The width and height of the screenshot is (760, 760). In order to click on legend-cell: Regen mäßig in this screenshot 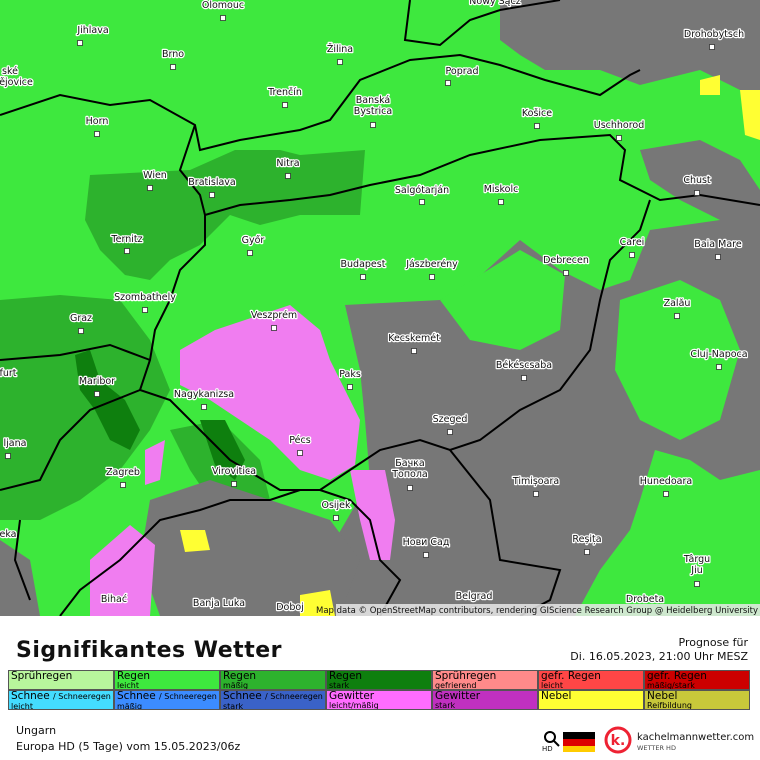, I will do `click(273, 680)`.